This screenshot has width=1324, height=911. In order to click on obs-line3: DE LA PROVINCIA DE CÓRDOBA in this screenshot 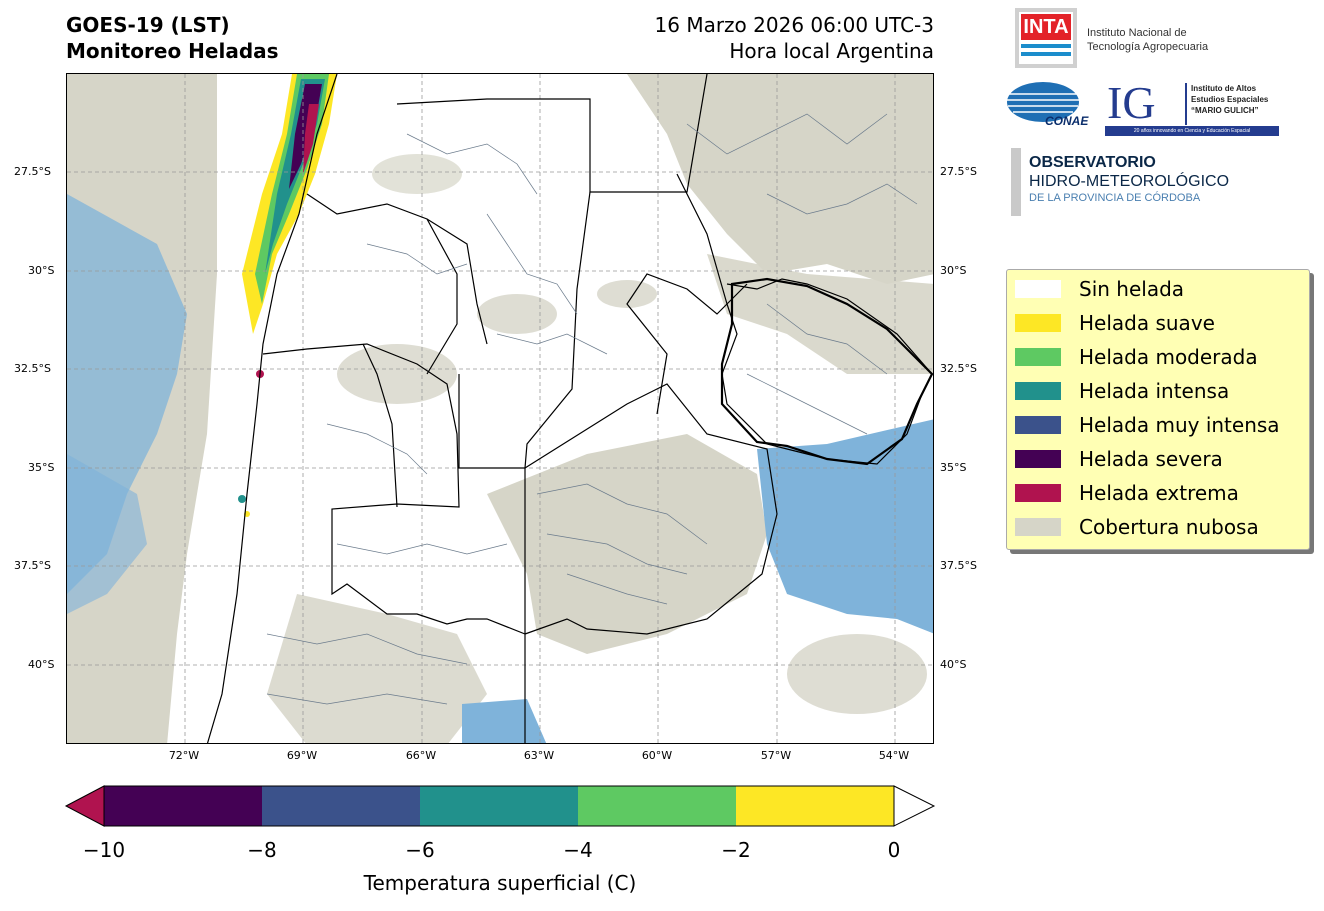, I will do `click(1115, 198)`.